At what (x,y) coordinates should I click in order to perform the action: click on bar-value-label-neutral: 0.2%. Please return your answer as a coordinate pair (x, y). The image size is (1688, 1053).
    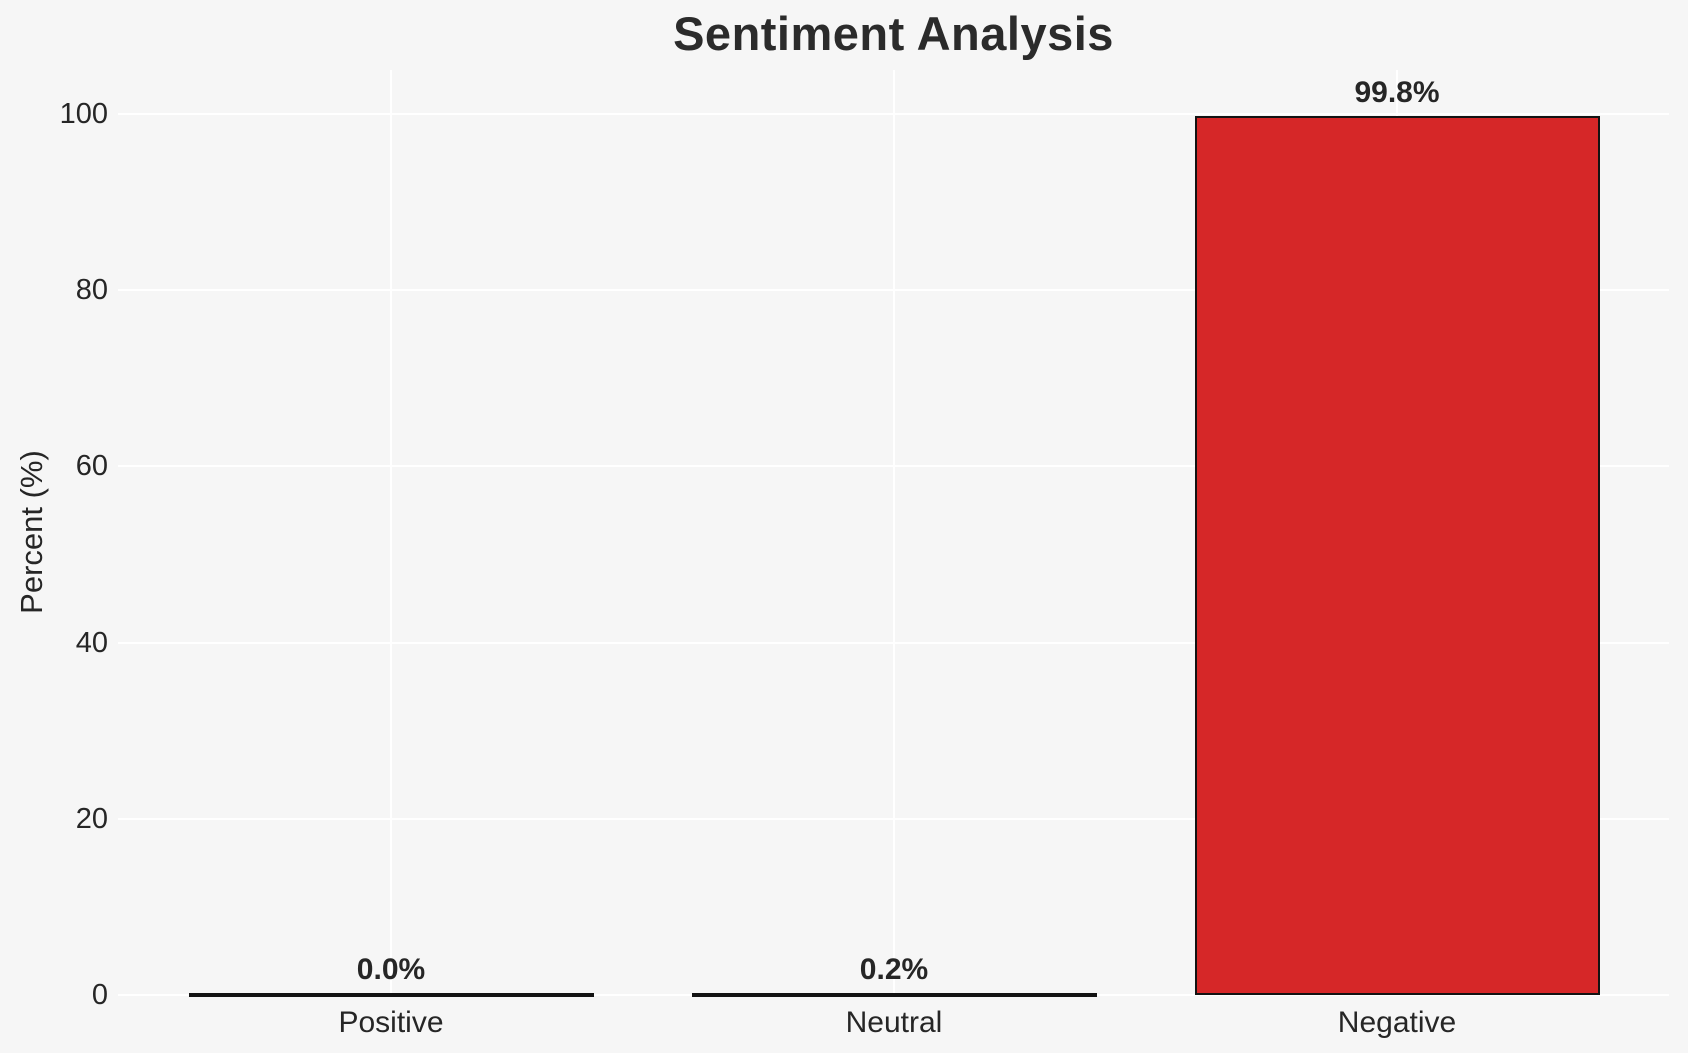
    Looking at the image, I should click on (894, 969).